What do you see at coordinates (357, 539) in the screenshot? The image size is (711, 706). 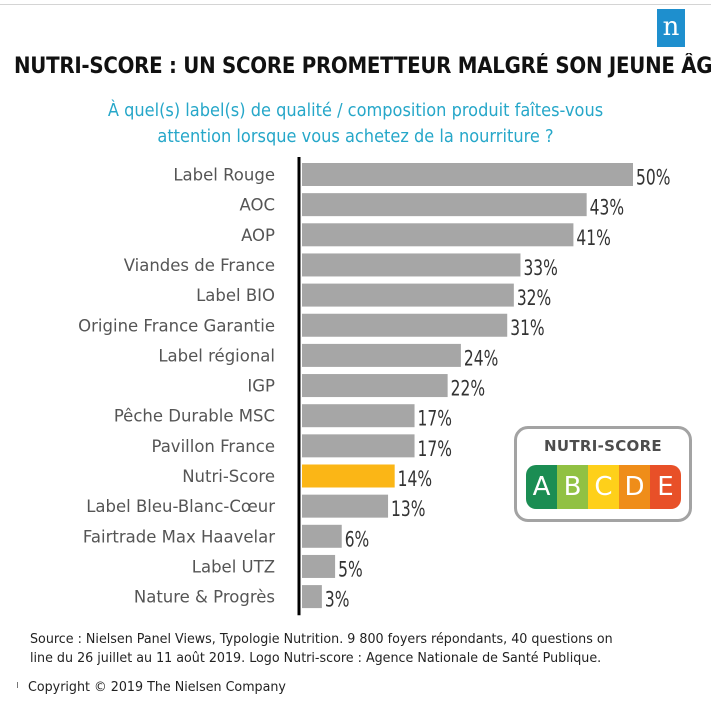 I see `value-label: 6%` at bounding box center [357, 539].